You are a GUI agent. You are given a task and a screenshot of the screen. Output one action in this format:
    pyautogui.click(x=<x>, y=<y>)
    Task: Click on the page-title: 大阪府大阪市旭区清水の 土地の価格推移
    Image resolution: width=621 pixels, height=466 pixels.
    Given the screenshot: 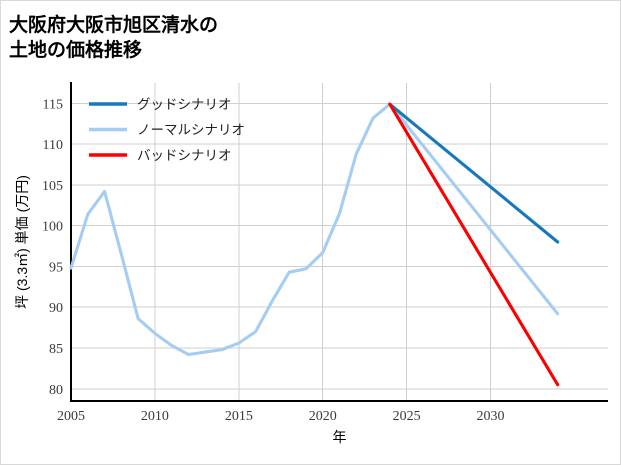 What is the action you would take?
    pyautogui.click(x=114, y=38)
    